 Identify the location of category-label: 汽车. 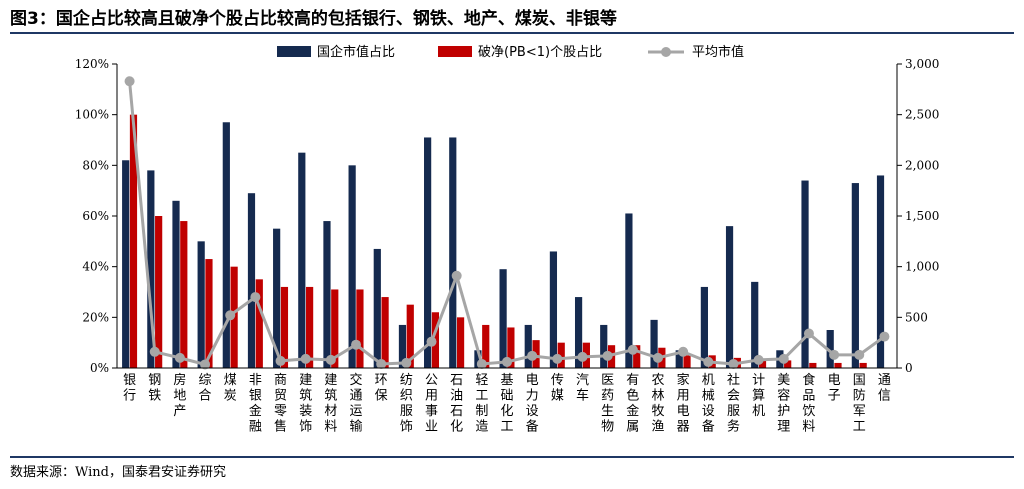
(582, 388).